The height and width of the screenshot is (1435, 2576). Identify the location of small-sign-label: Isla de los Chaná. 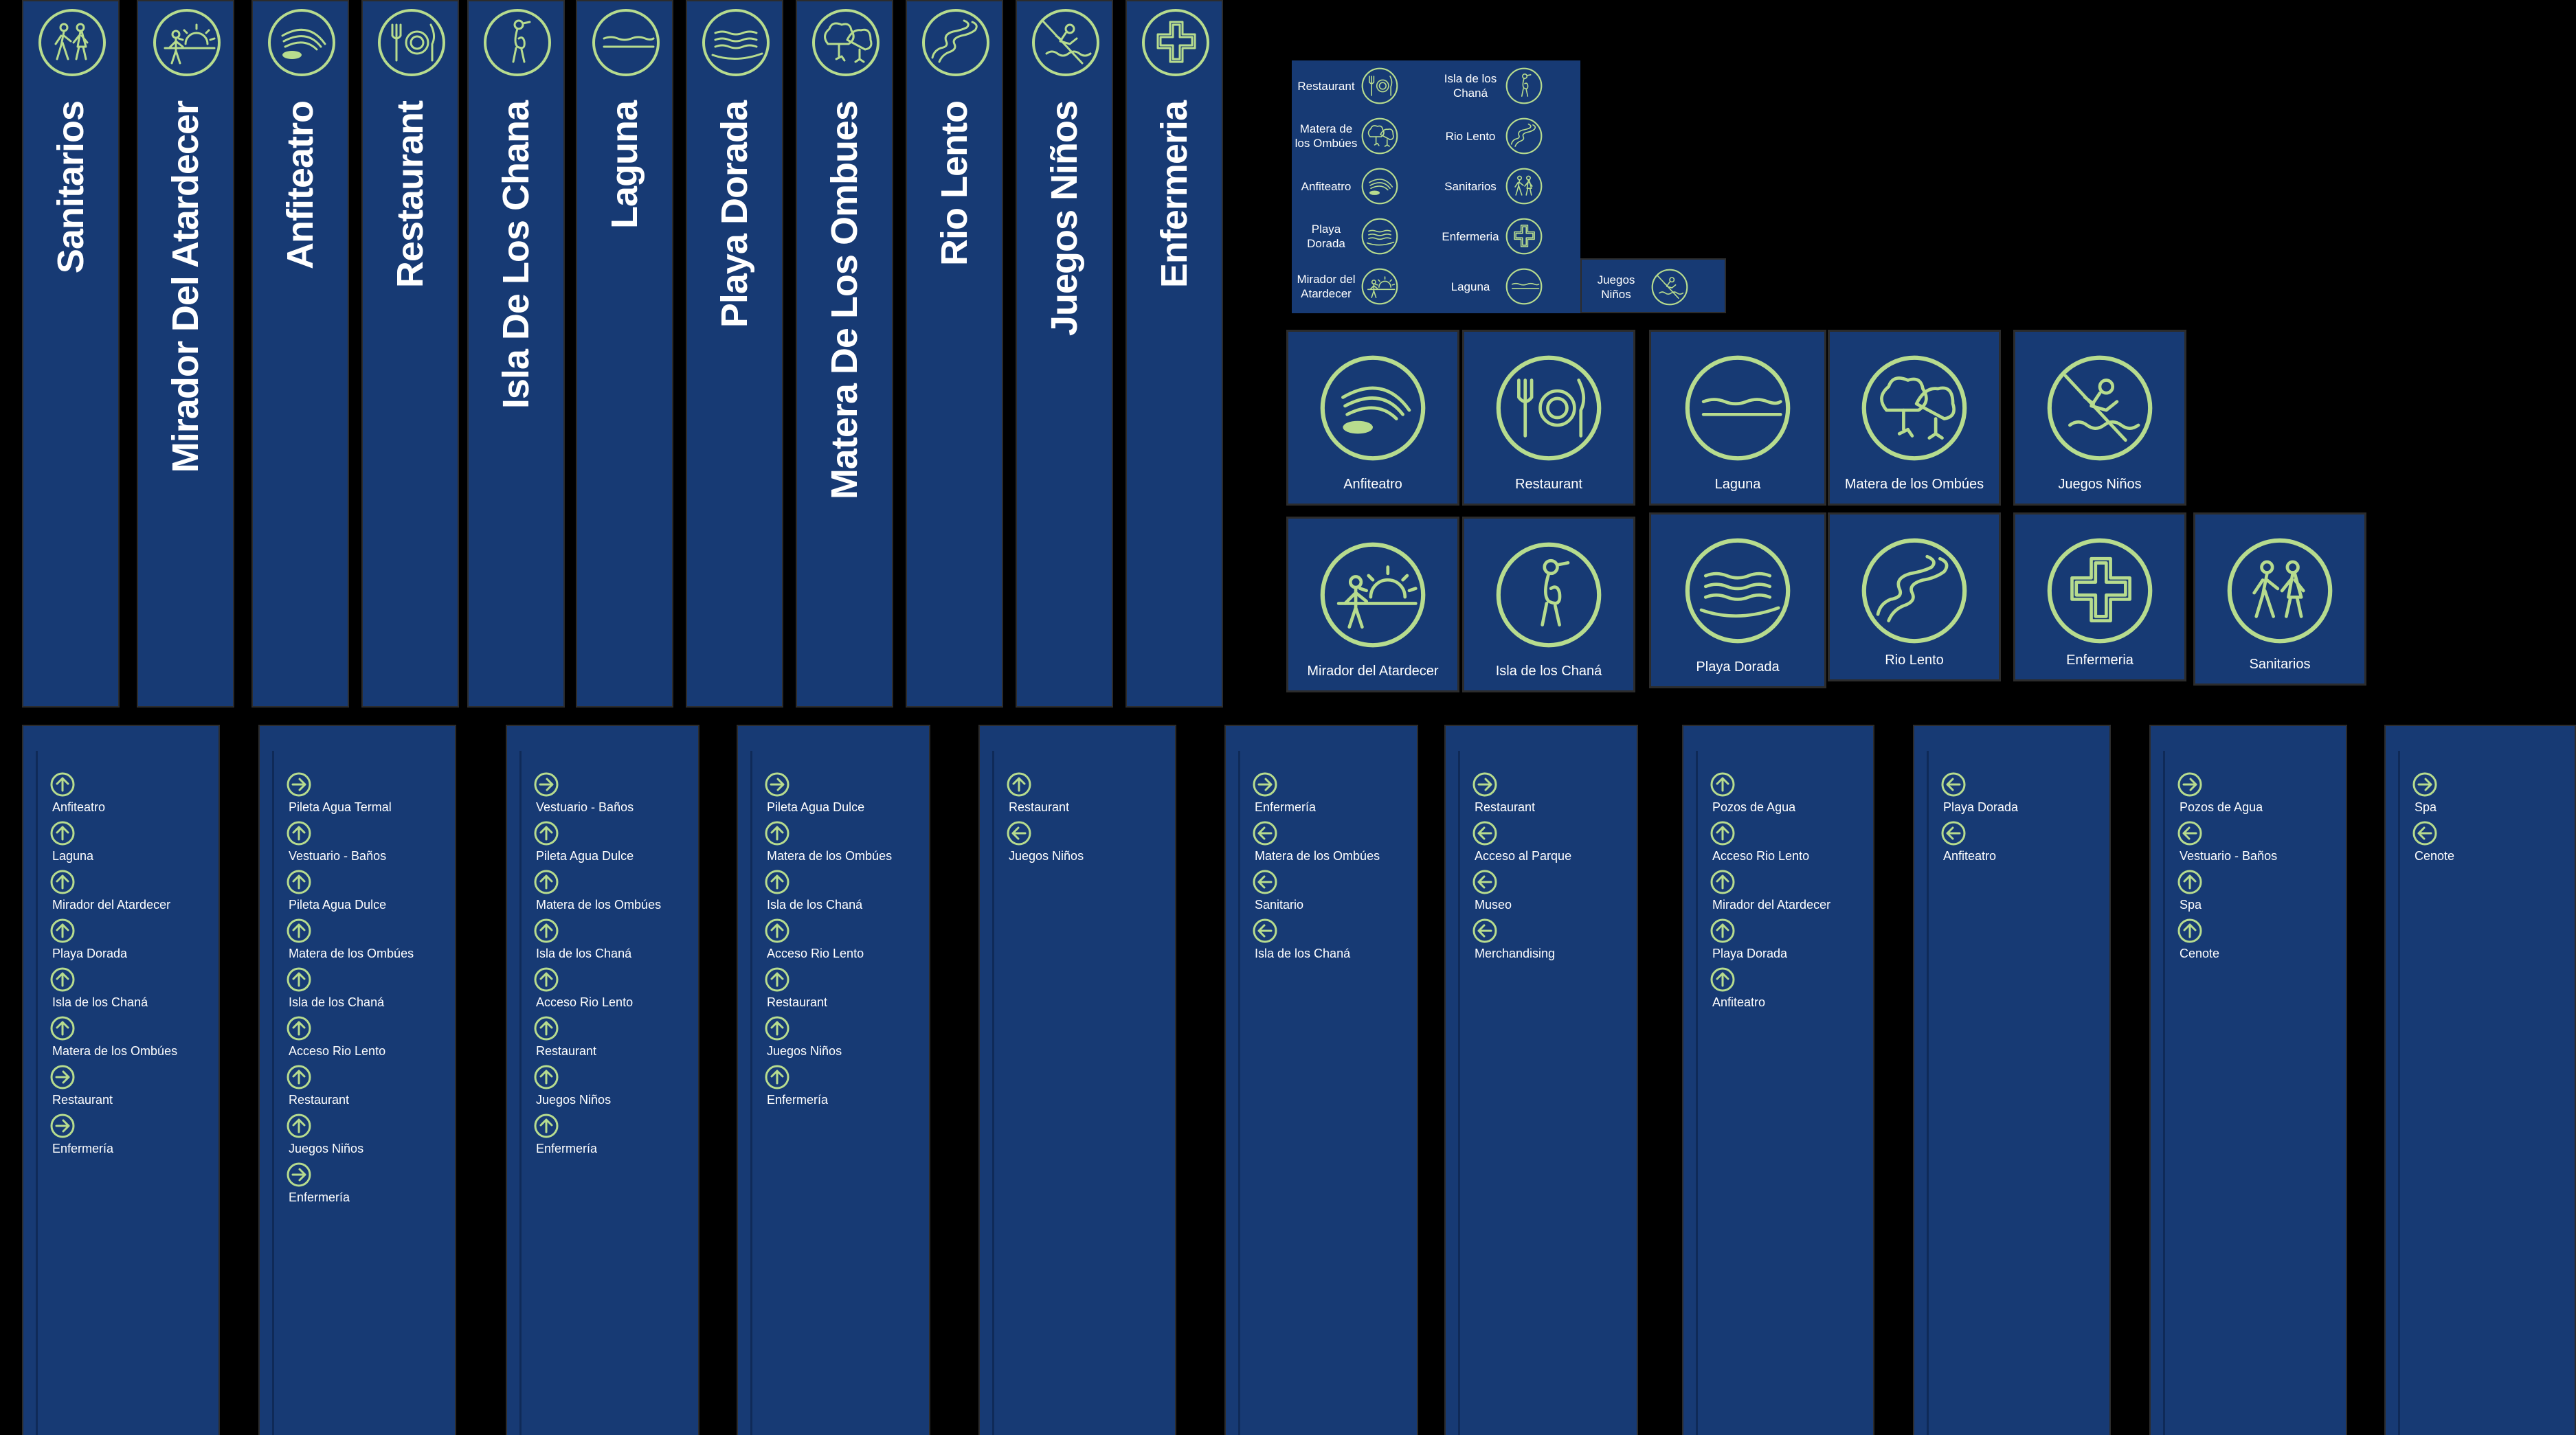
(1470, 86).